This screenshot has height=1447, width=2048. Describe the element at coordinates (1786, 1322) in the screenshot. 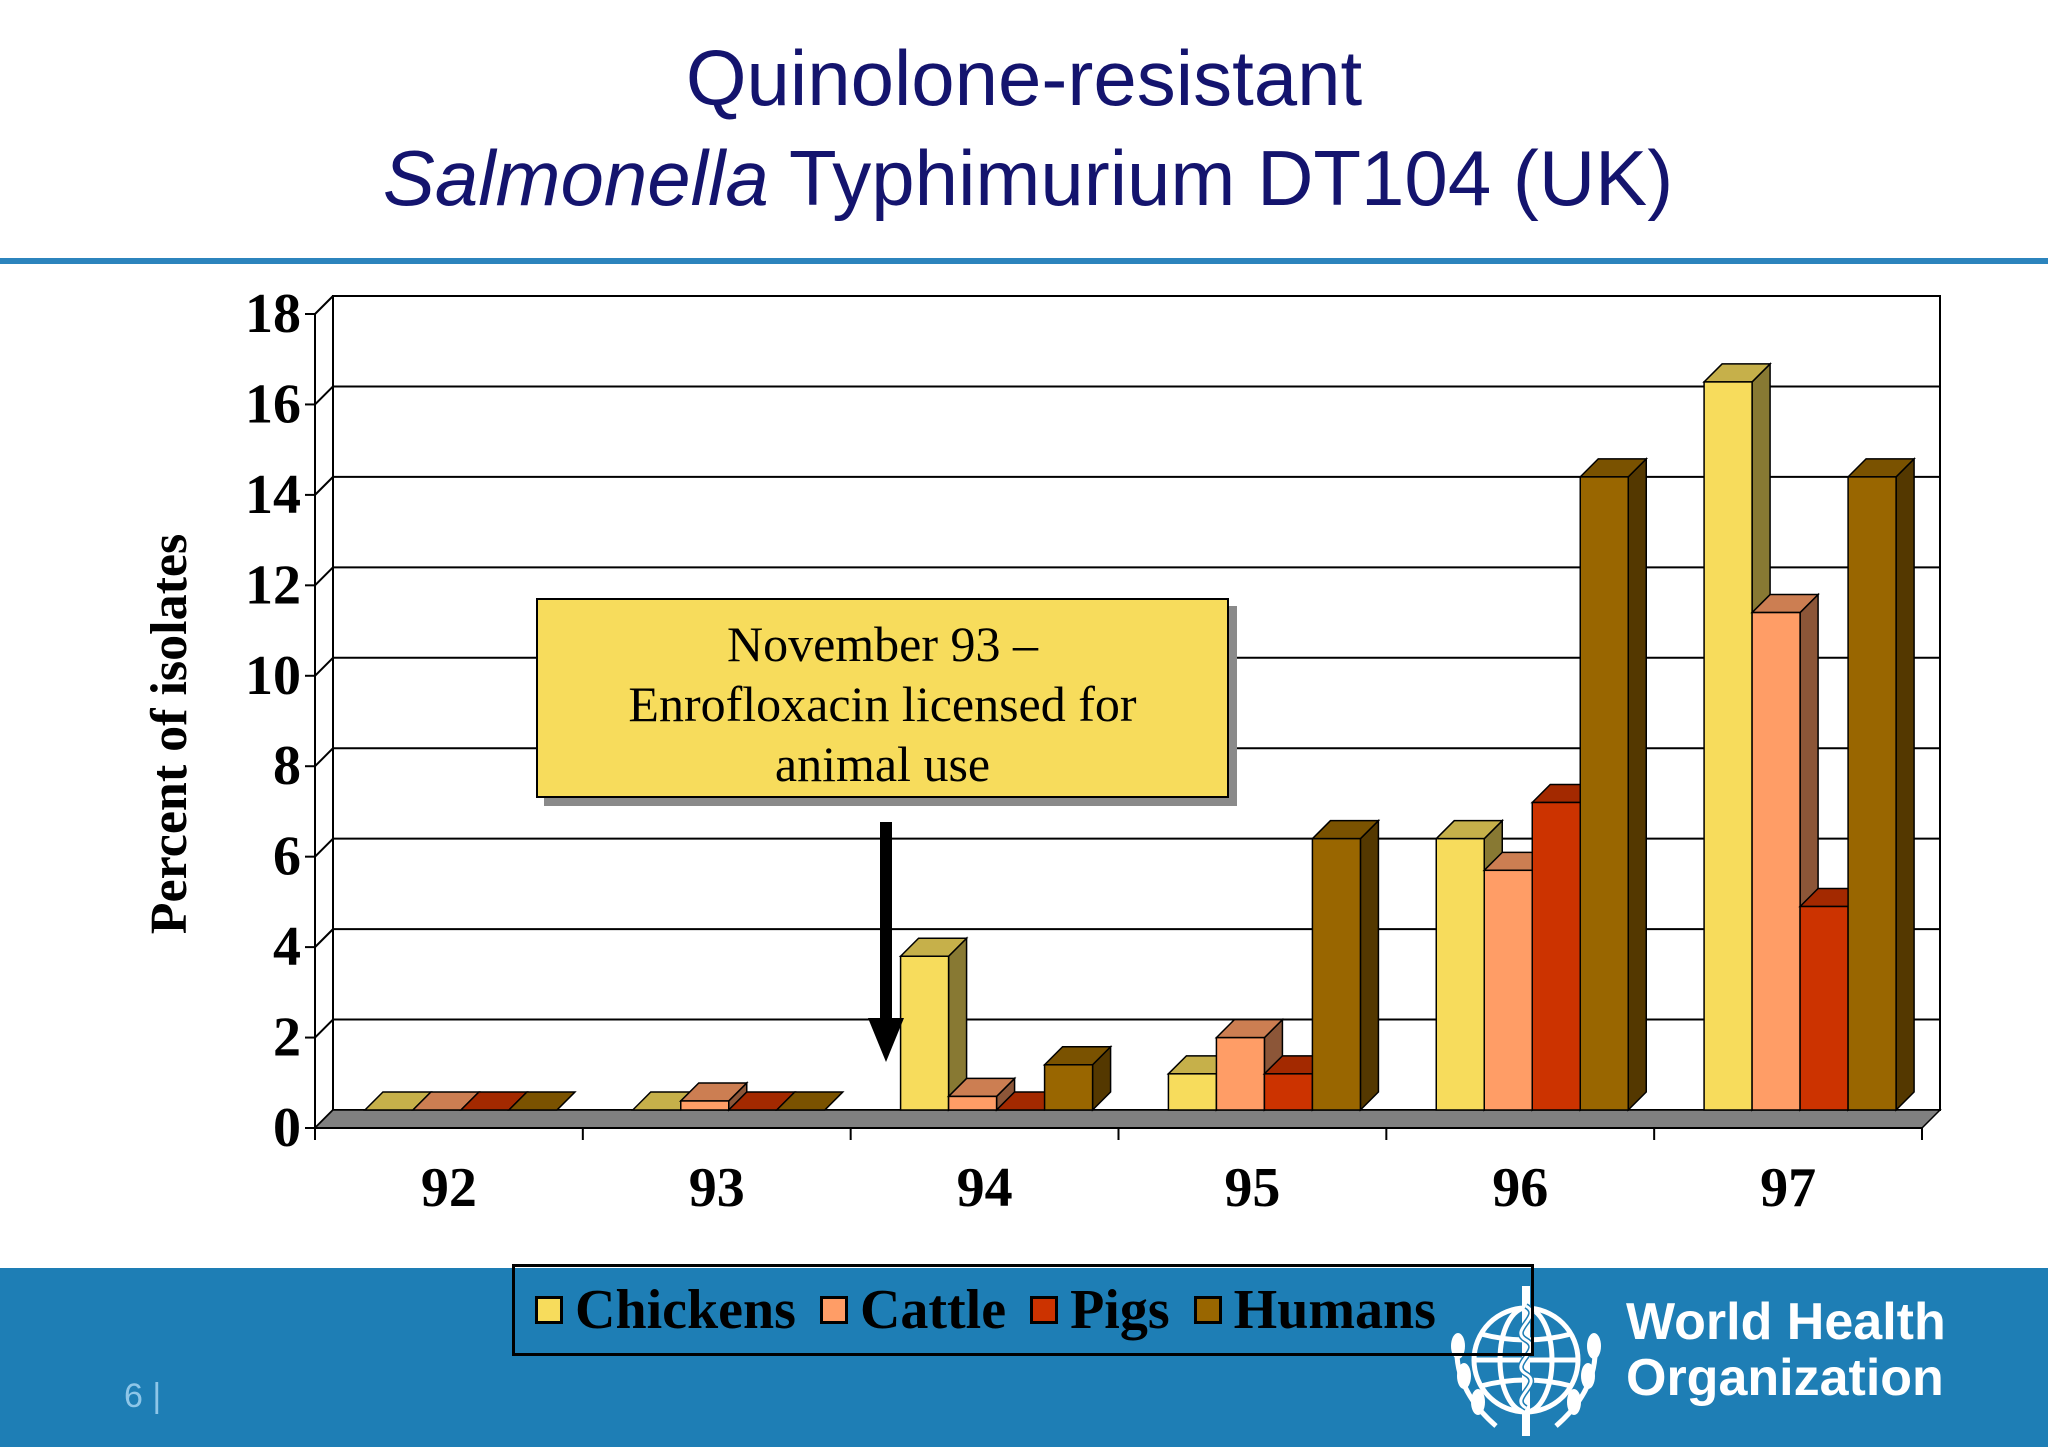

I see `who-name-line-1: World Health` at that location.